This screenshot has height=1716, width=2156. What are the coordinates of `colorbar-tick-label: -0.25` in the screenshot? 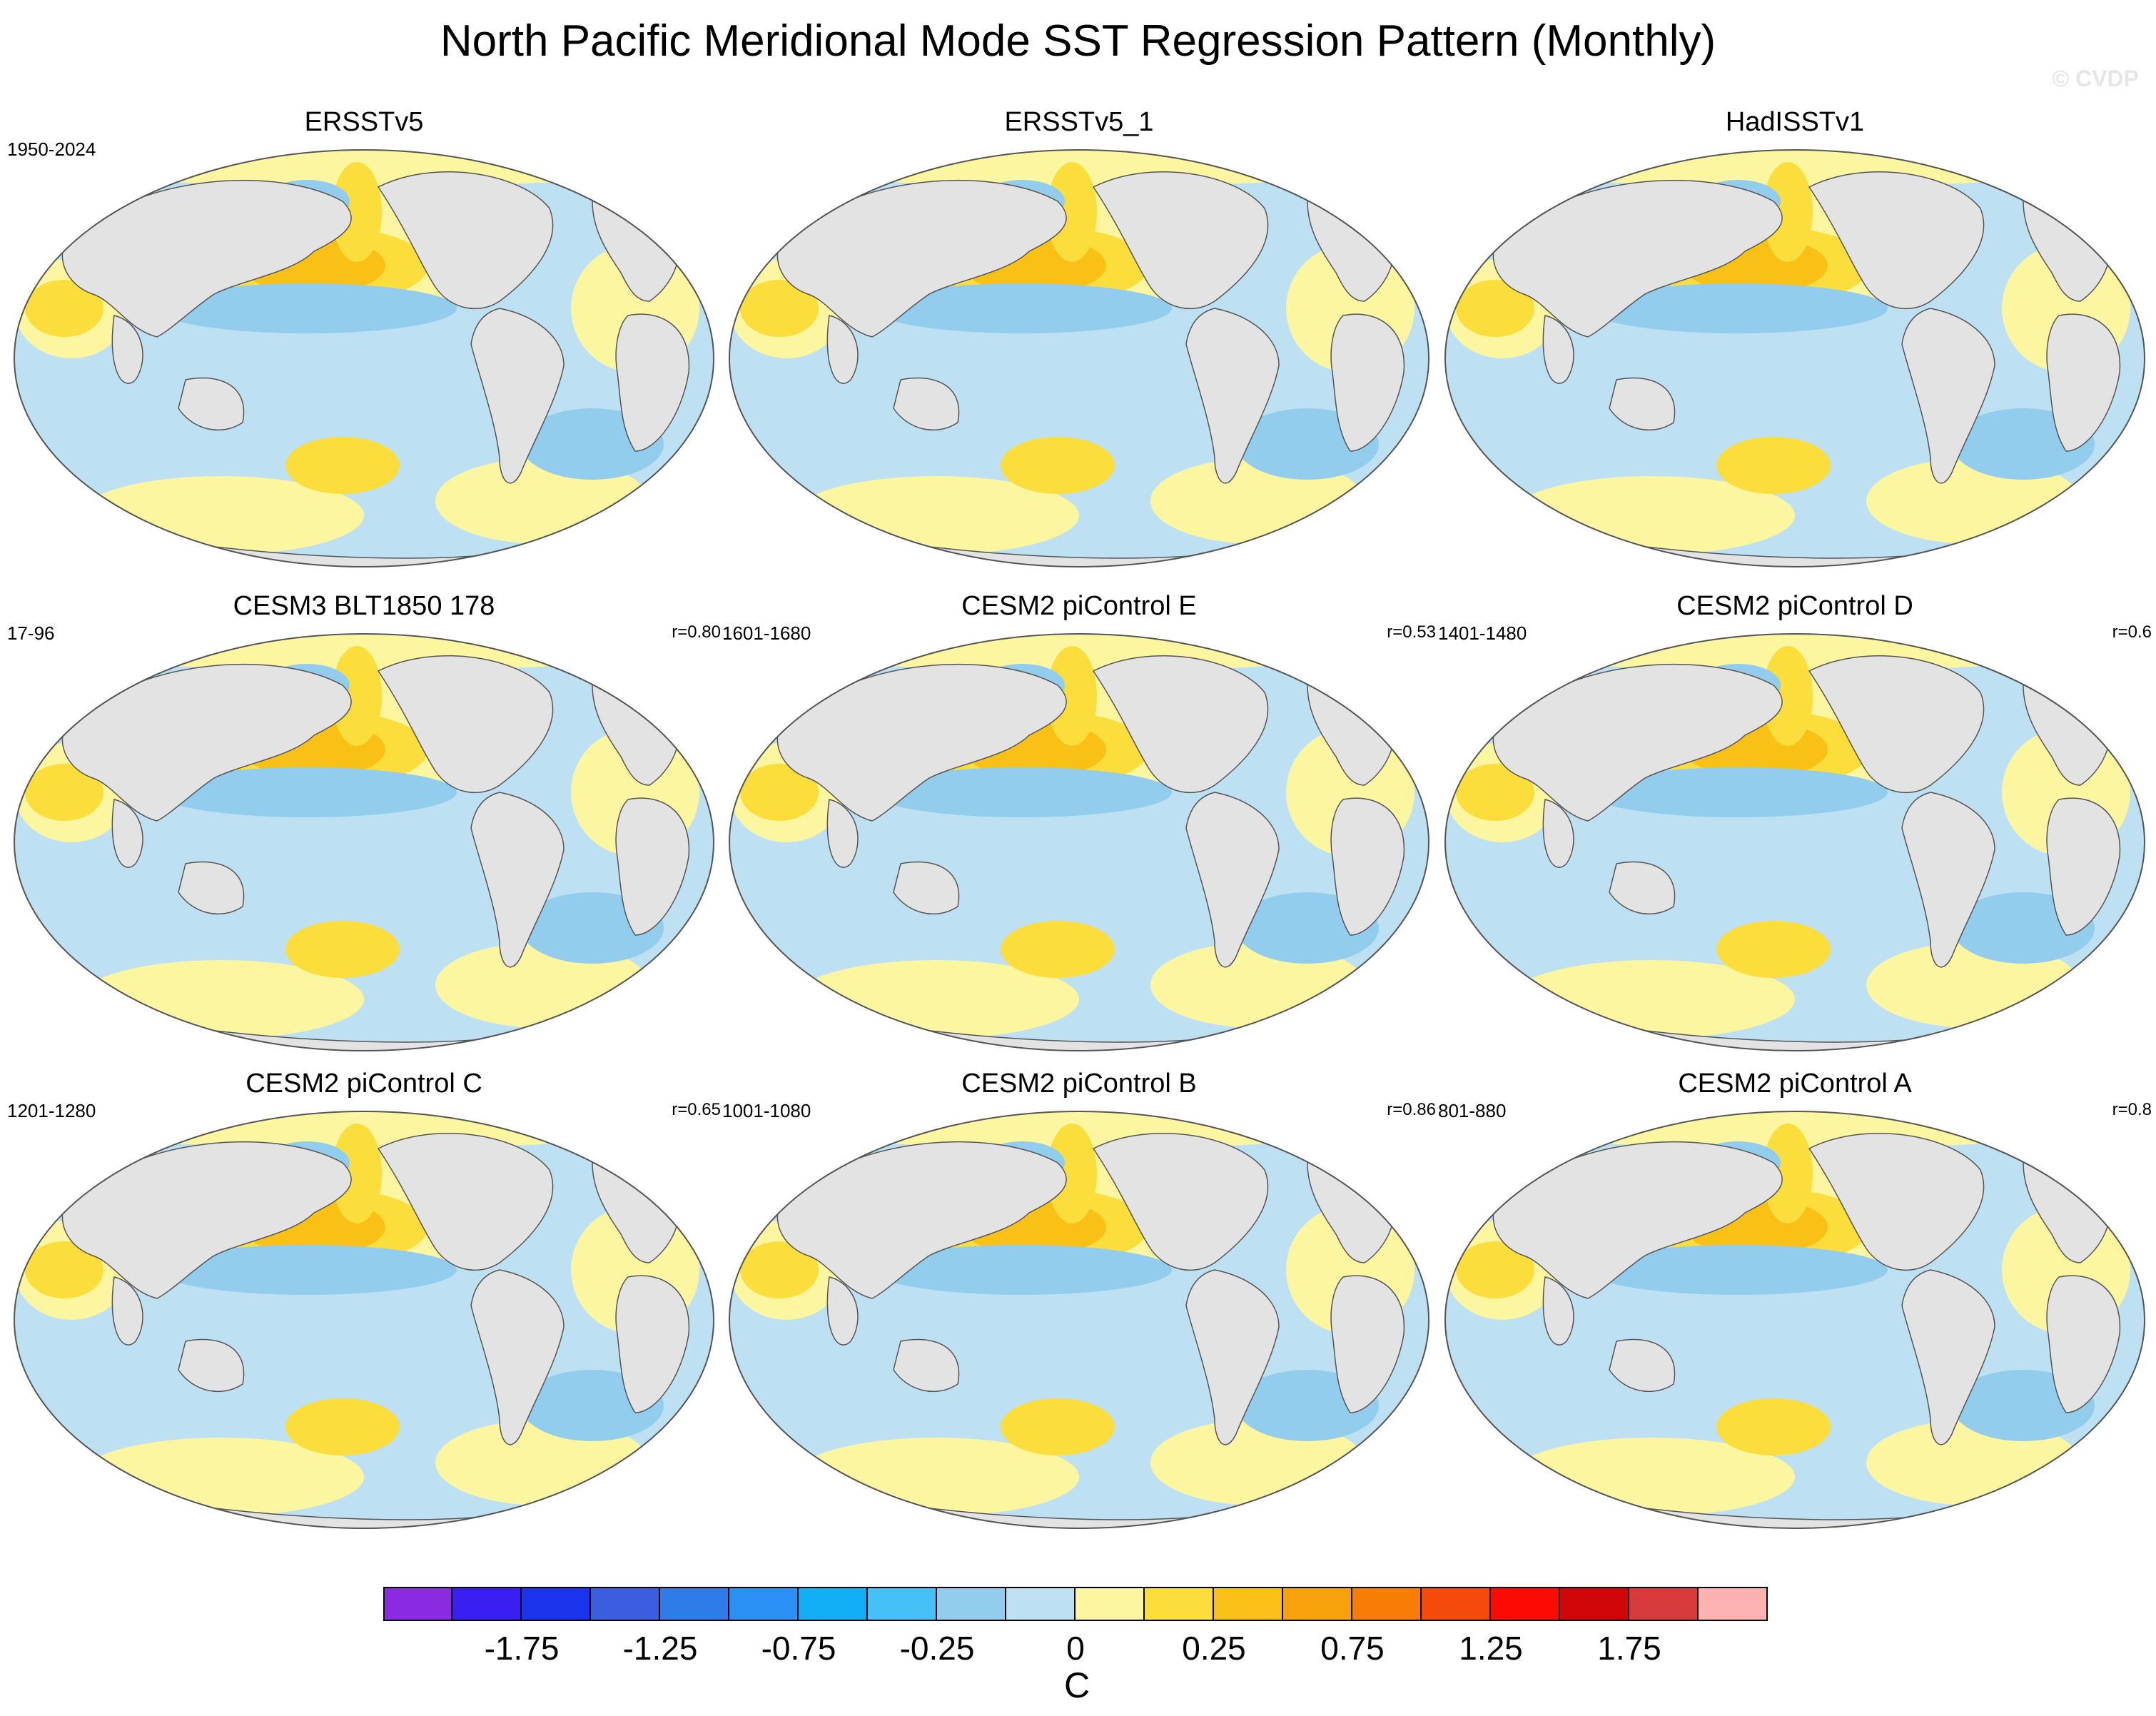 It's located at (937, 1648).